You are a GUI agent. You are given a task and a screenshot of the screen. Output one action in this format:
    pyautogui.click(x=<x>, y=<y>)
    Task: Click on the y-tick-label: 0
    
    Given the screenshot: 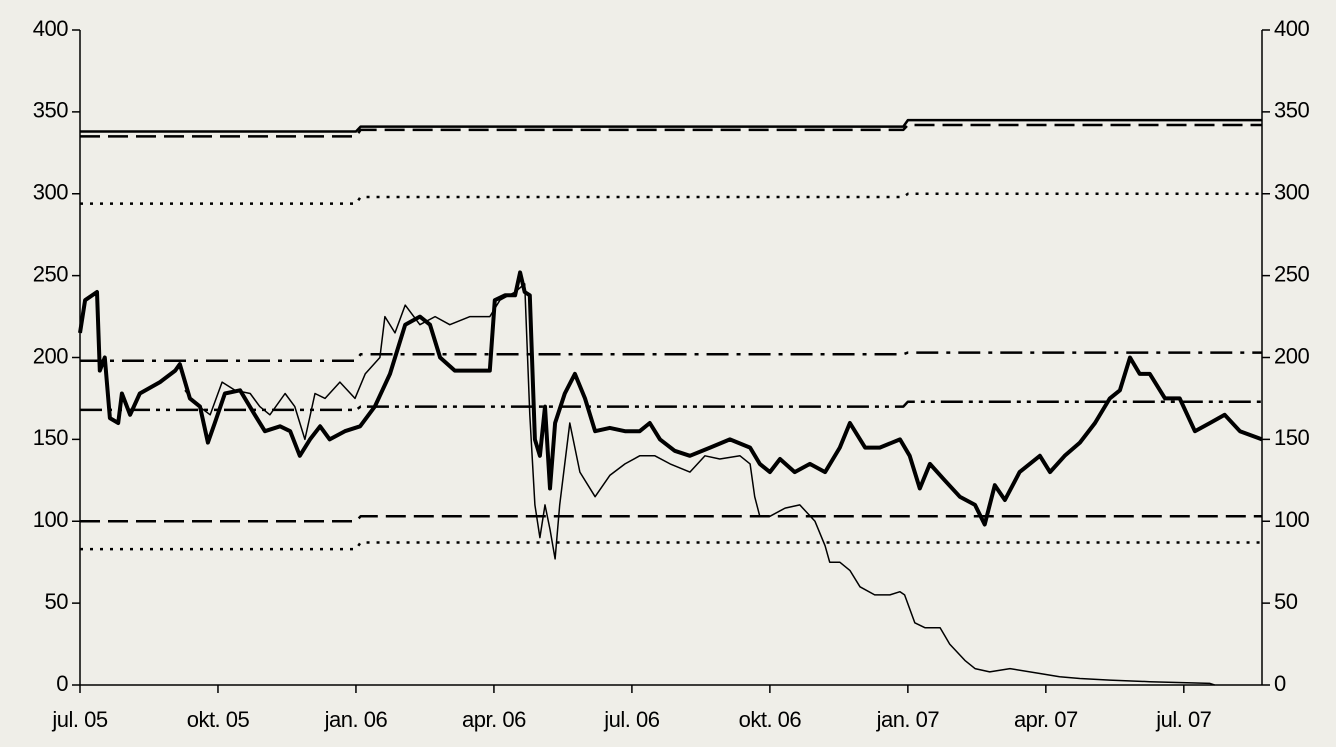 What is the action you would take?
    pyautogui.click(x=62, y=683)
    